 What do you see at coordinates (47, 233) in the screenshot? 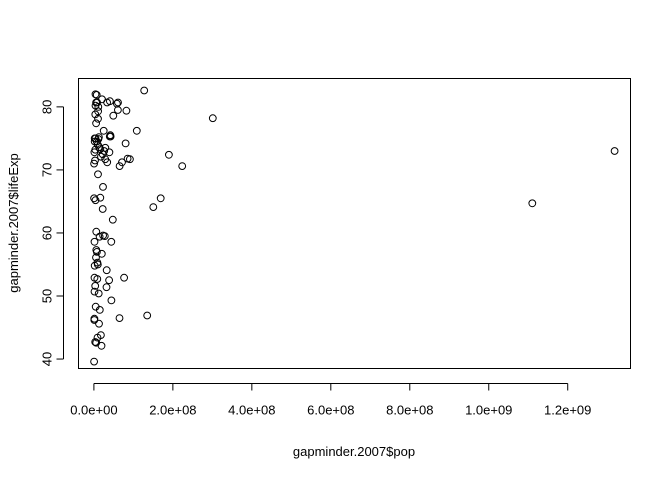
I see `y-tick-label: 60` at bounding box center [47, 233].